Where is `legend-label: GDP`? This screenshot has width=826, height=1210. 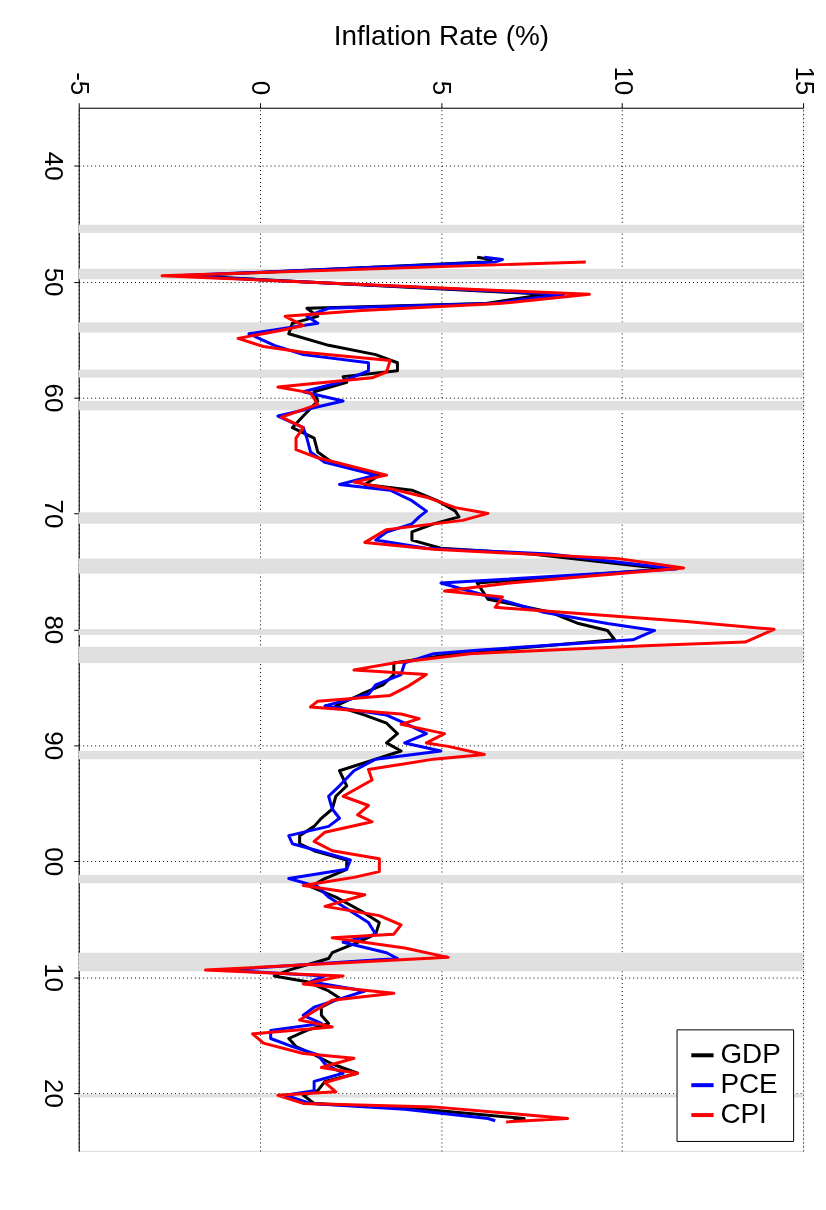 legend-label: GDP is located at coordinates (750, 1054).